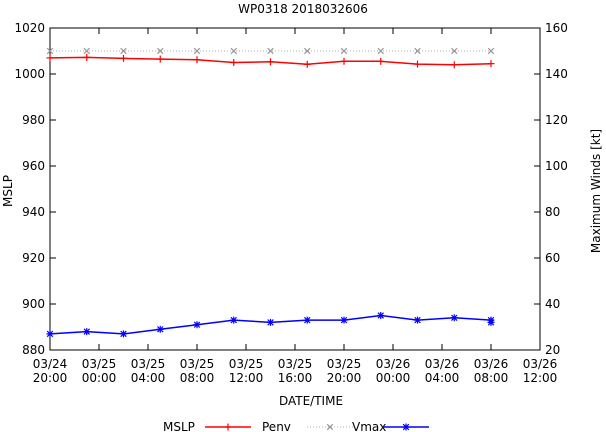 This screenshot has width=606, height=432. Describe the element at coordinates (295, 378) in the screenshot. I see `x-tick-label-time: 16:00` at that location.